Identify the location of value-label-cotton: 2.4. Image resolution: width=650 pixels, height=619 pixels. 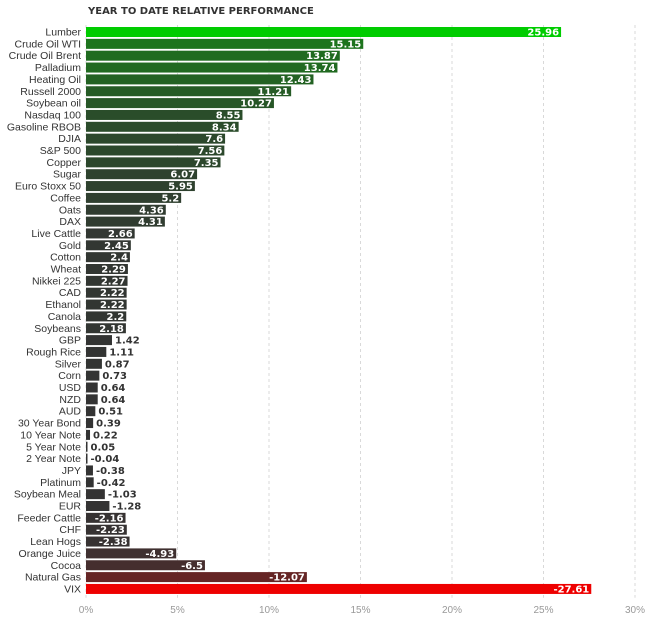
(119, 258).